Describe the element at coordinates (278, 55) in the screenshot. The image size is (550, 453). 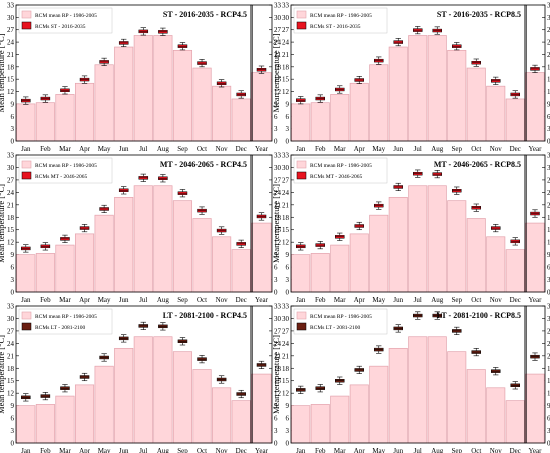
I see `y-tick-label-right: 21` at that location.